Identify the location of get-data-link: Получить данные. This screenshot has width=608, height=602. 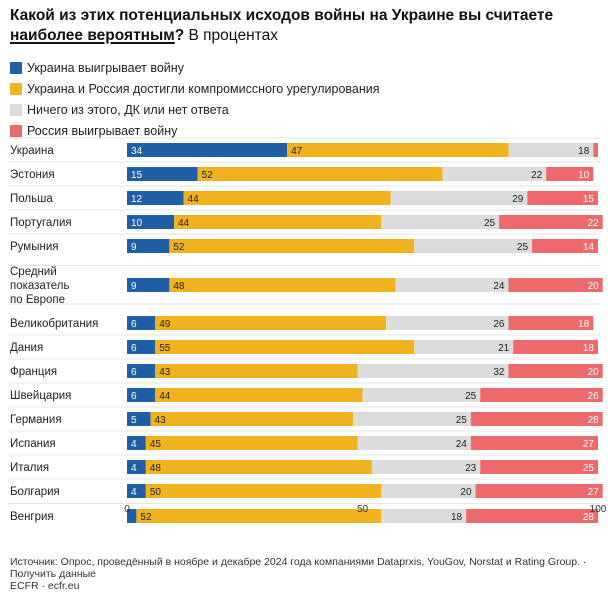
(53, 574).